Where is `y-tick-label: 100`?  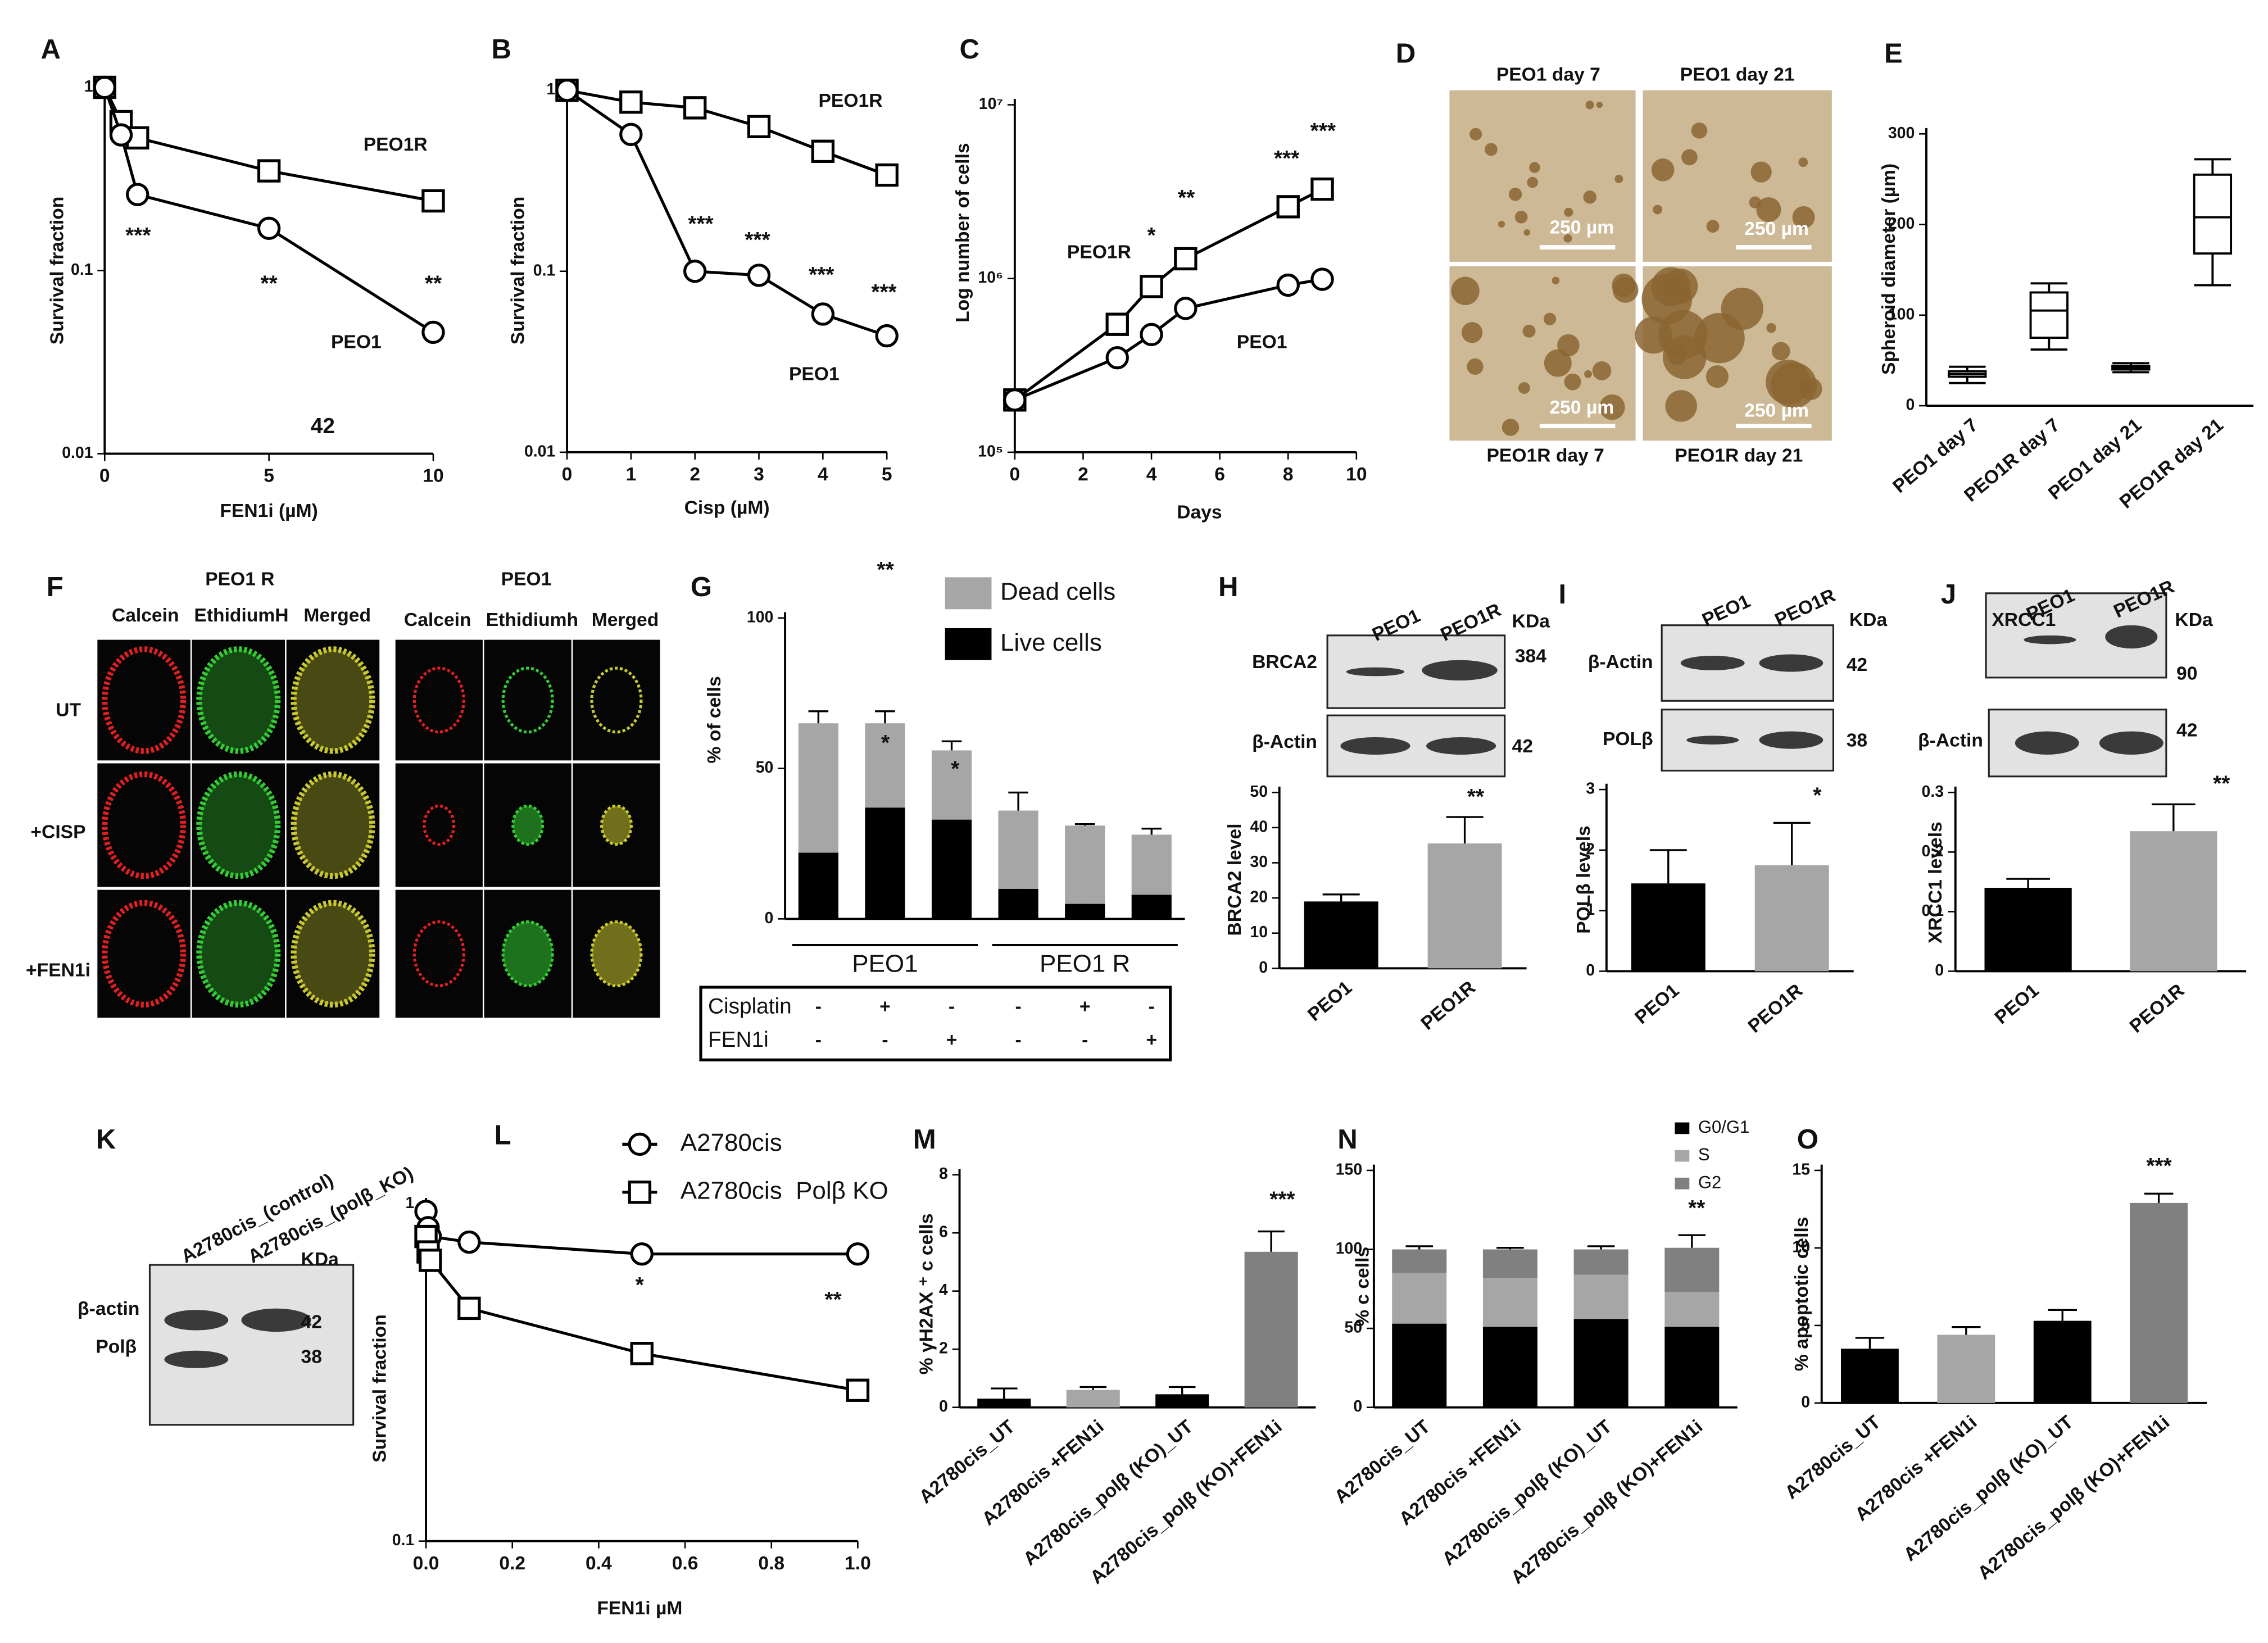 y-tick-label: 100 is located at coordinates (1349, 1249).